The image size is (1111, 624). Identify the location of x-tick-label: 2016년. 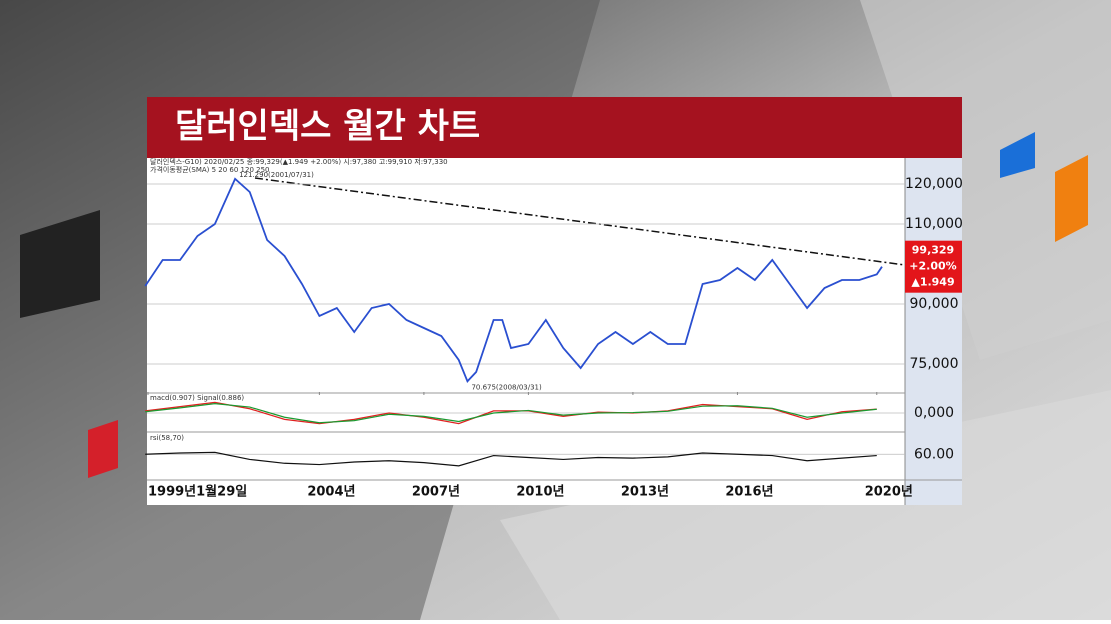
(749, 492).